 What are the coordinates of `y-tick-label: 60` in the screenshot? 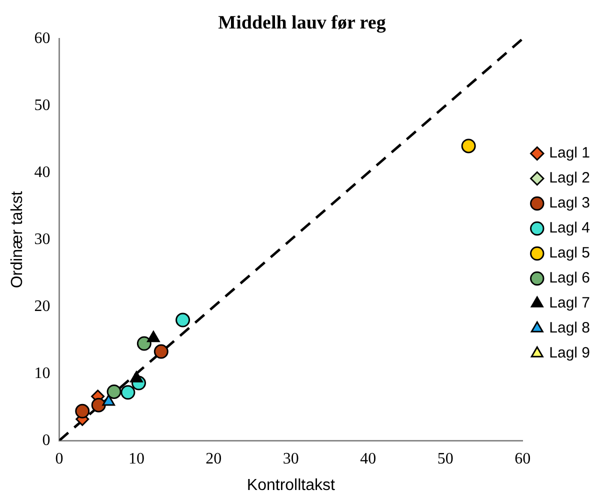 It's located at (42, 39).